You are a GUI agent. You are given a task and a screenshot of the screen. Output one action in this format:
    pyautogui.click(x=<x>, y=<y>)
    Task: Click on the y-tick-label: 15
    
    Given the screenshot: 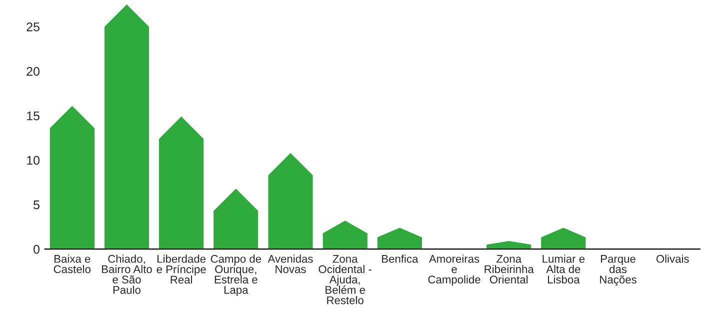 What is the action you would take?
    pyautogui.click(x=33, y=116)
    